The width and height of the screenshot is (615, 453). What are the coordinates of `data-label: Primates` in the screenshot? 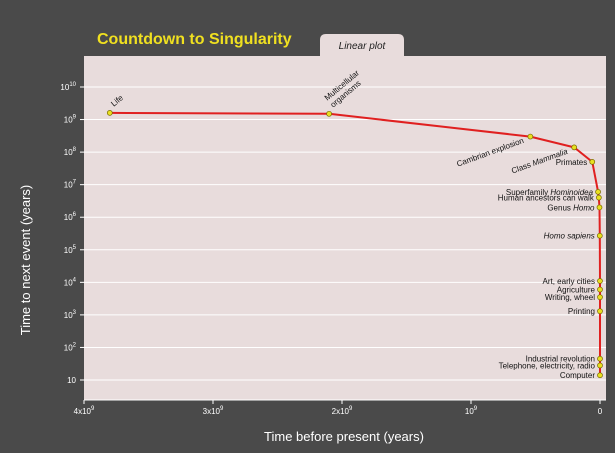 It's located at (572, 162).